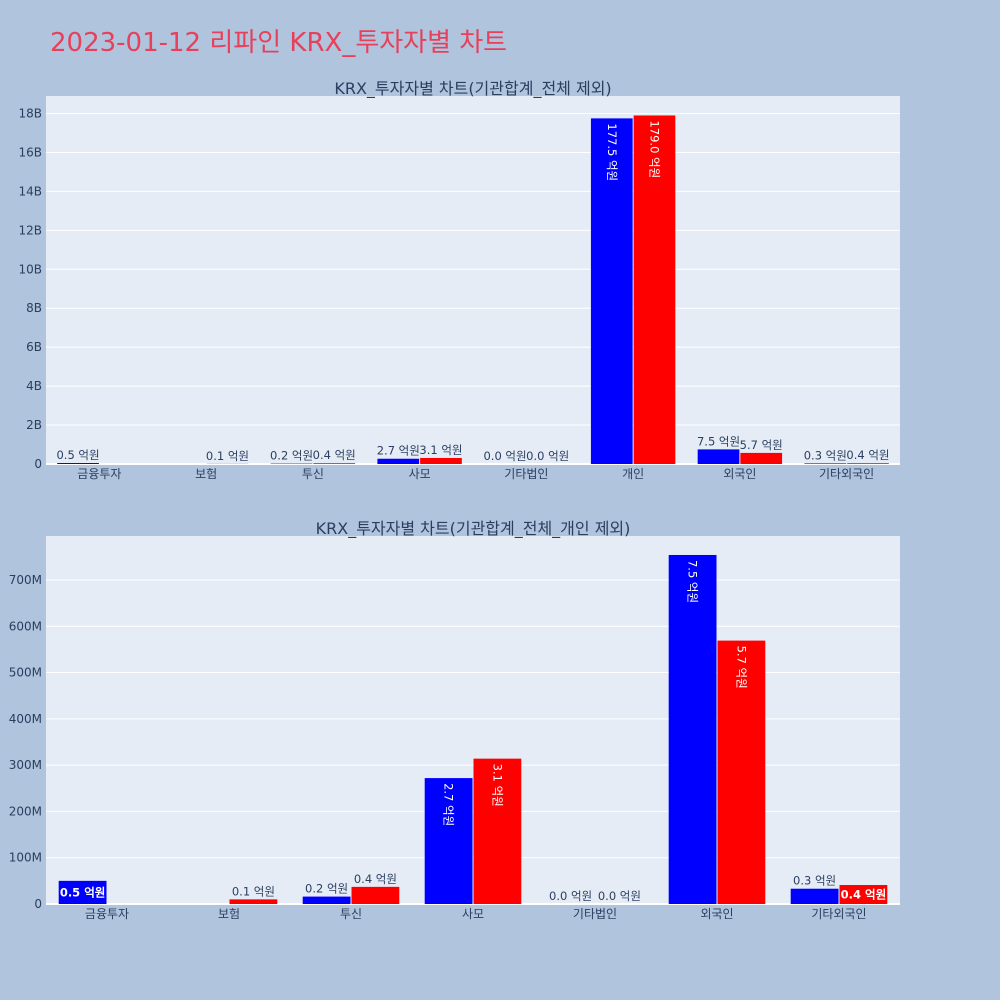 The image size is (1000, 1000). Describe the element at coordinates (34, 386) in the screenshot. I see `y-tick-label: 4B` at that location.